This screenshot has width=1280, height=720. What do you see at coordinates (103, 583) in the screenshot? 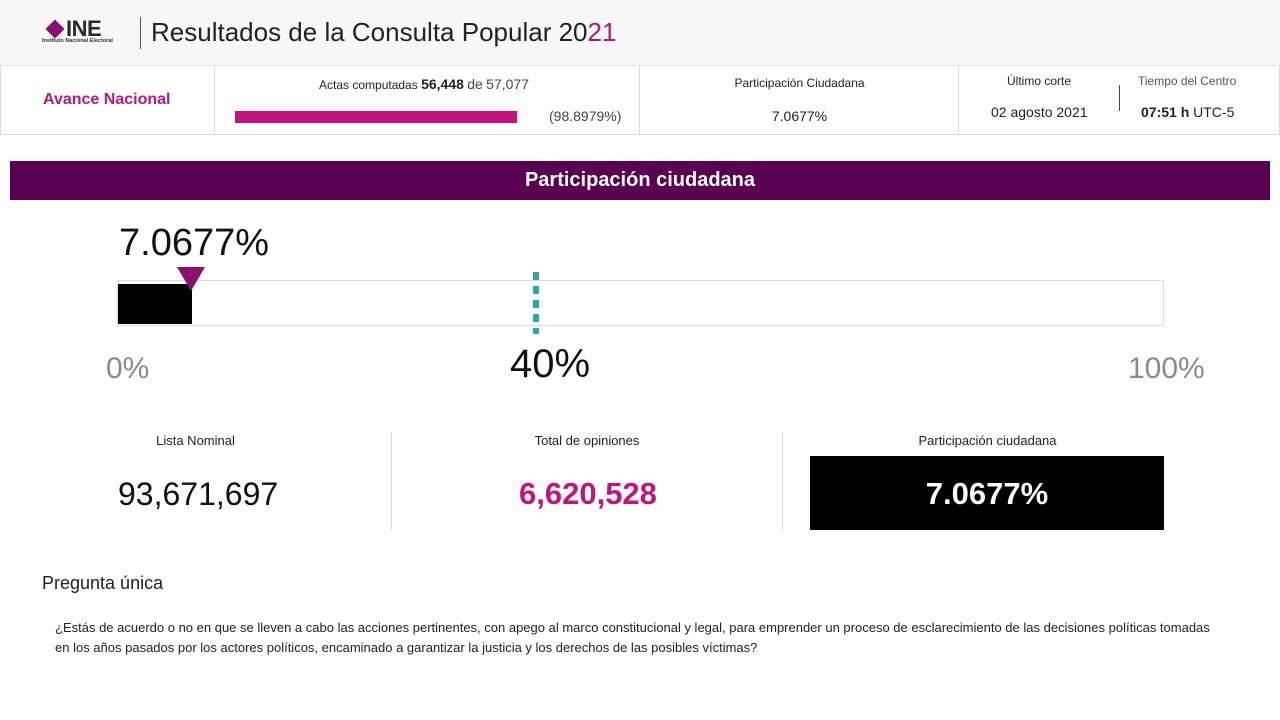
I see `pregunta-title: Pregunta única` at bounding box center [103, 583].